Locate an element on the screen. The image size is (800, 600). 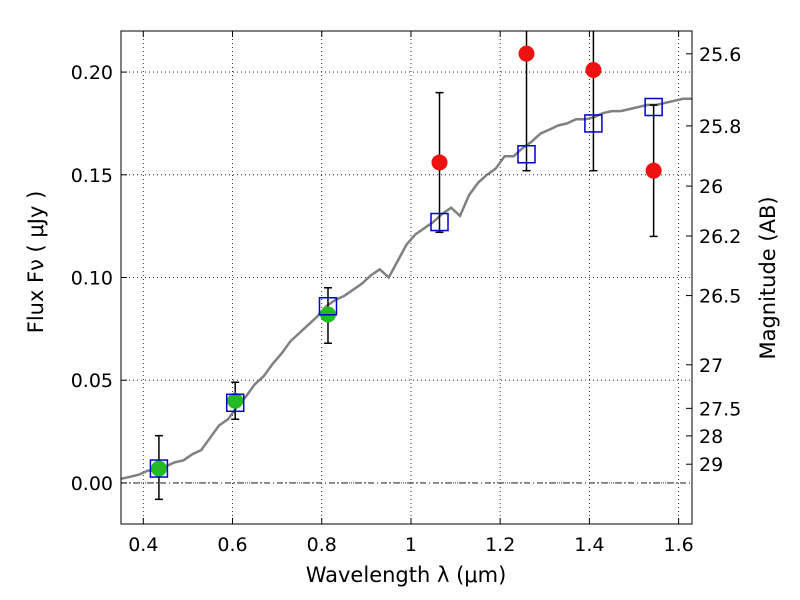
x-tick-label: 0.6 is located at coordinates (232, 545).